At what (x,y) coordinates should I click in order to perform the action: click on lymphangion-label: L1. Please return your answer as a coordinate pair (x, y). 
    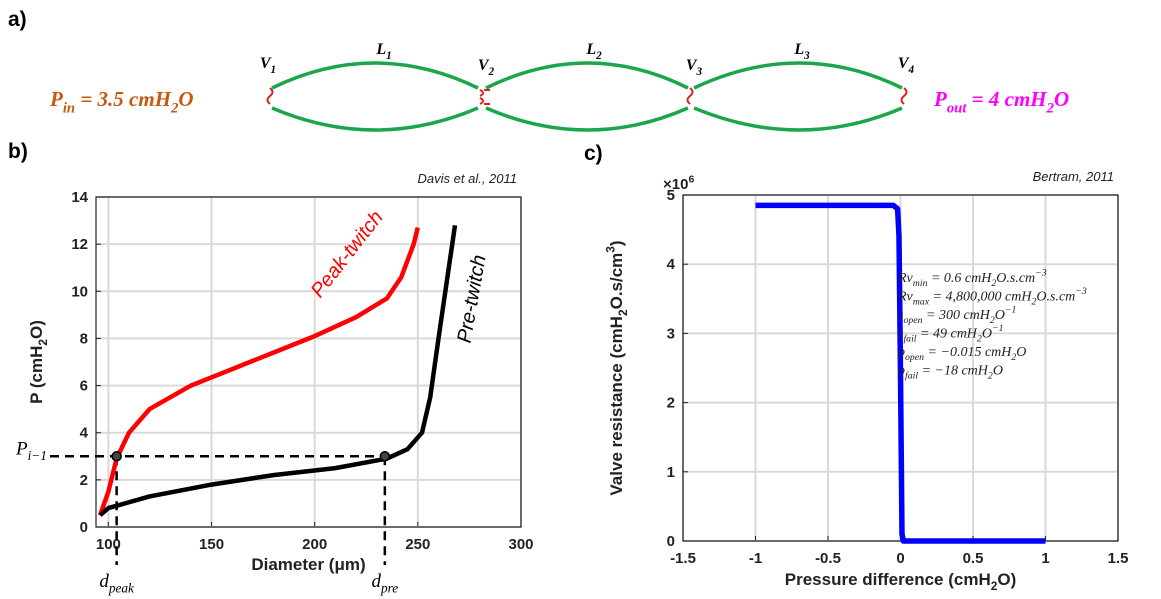
    Looking at the image, I should click on (383, 51).